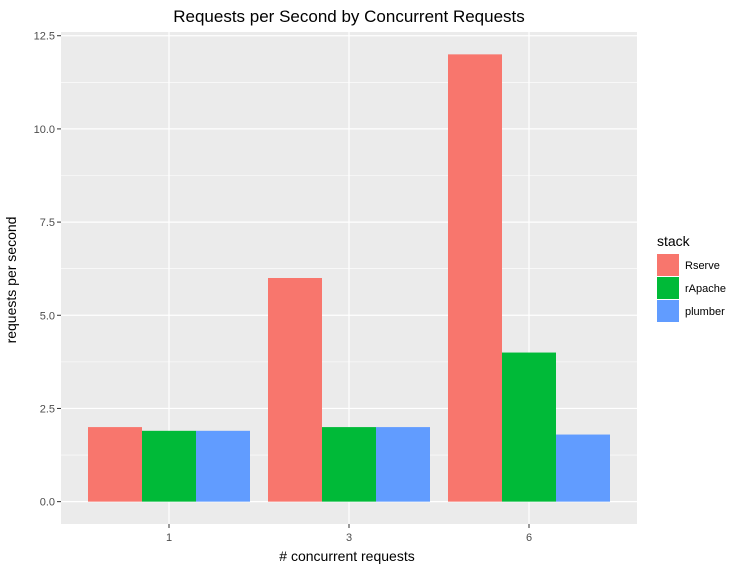 The width and height of the screenshot is (746, 571). What do you see at coordinates (705, 289) in the screenshot?
I see `legend-label-rapache: rApache` at bounding box center [705, 289].